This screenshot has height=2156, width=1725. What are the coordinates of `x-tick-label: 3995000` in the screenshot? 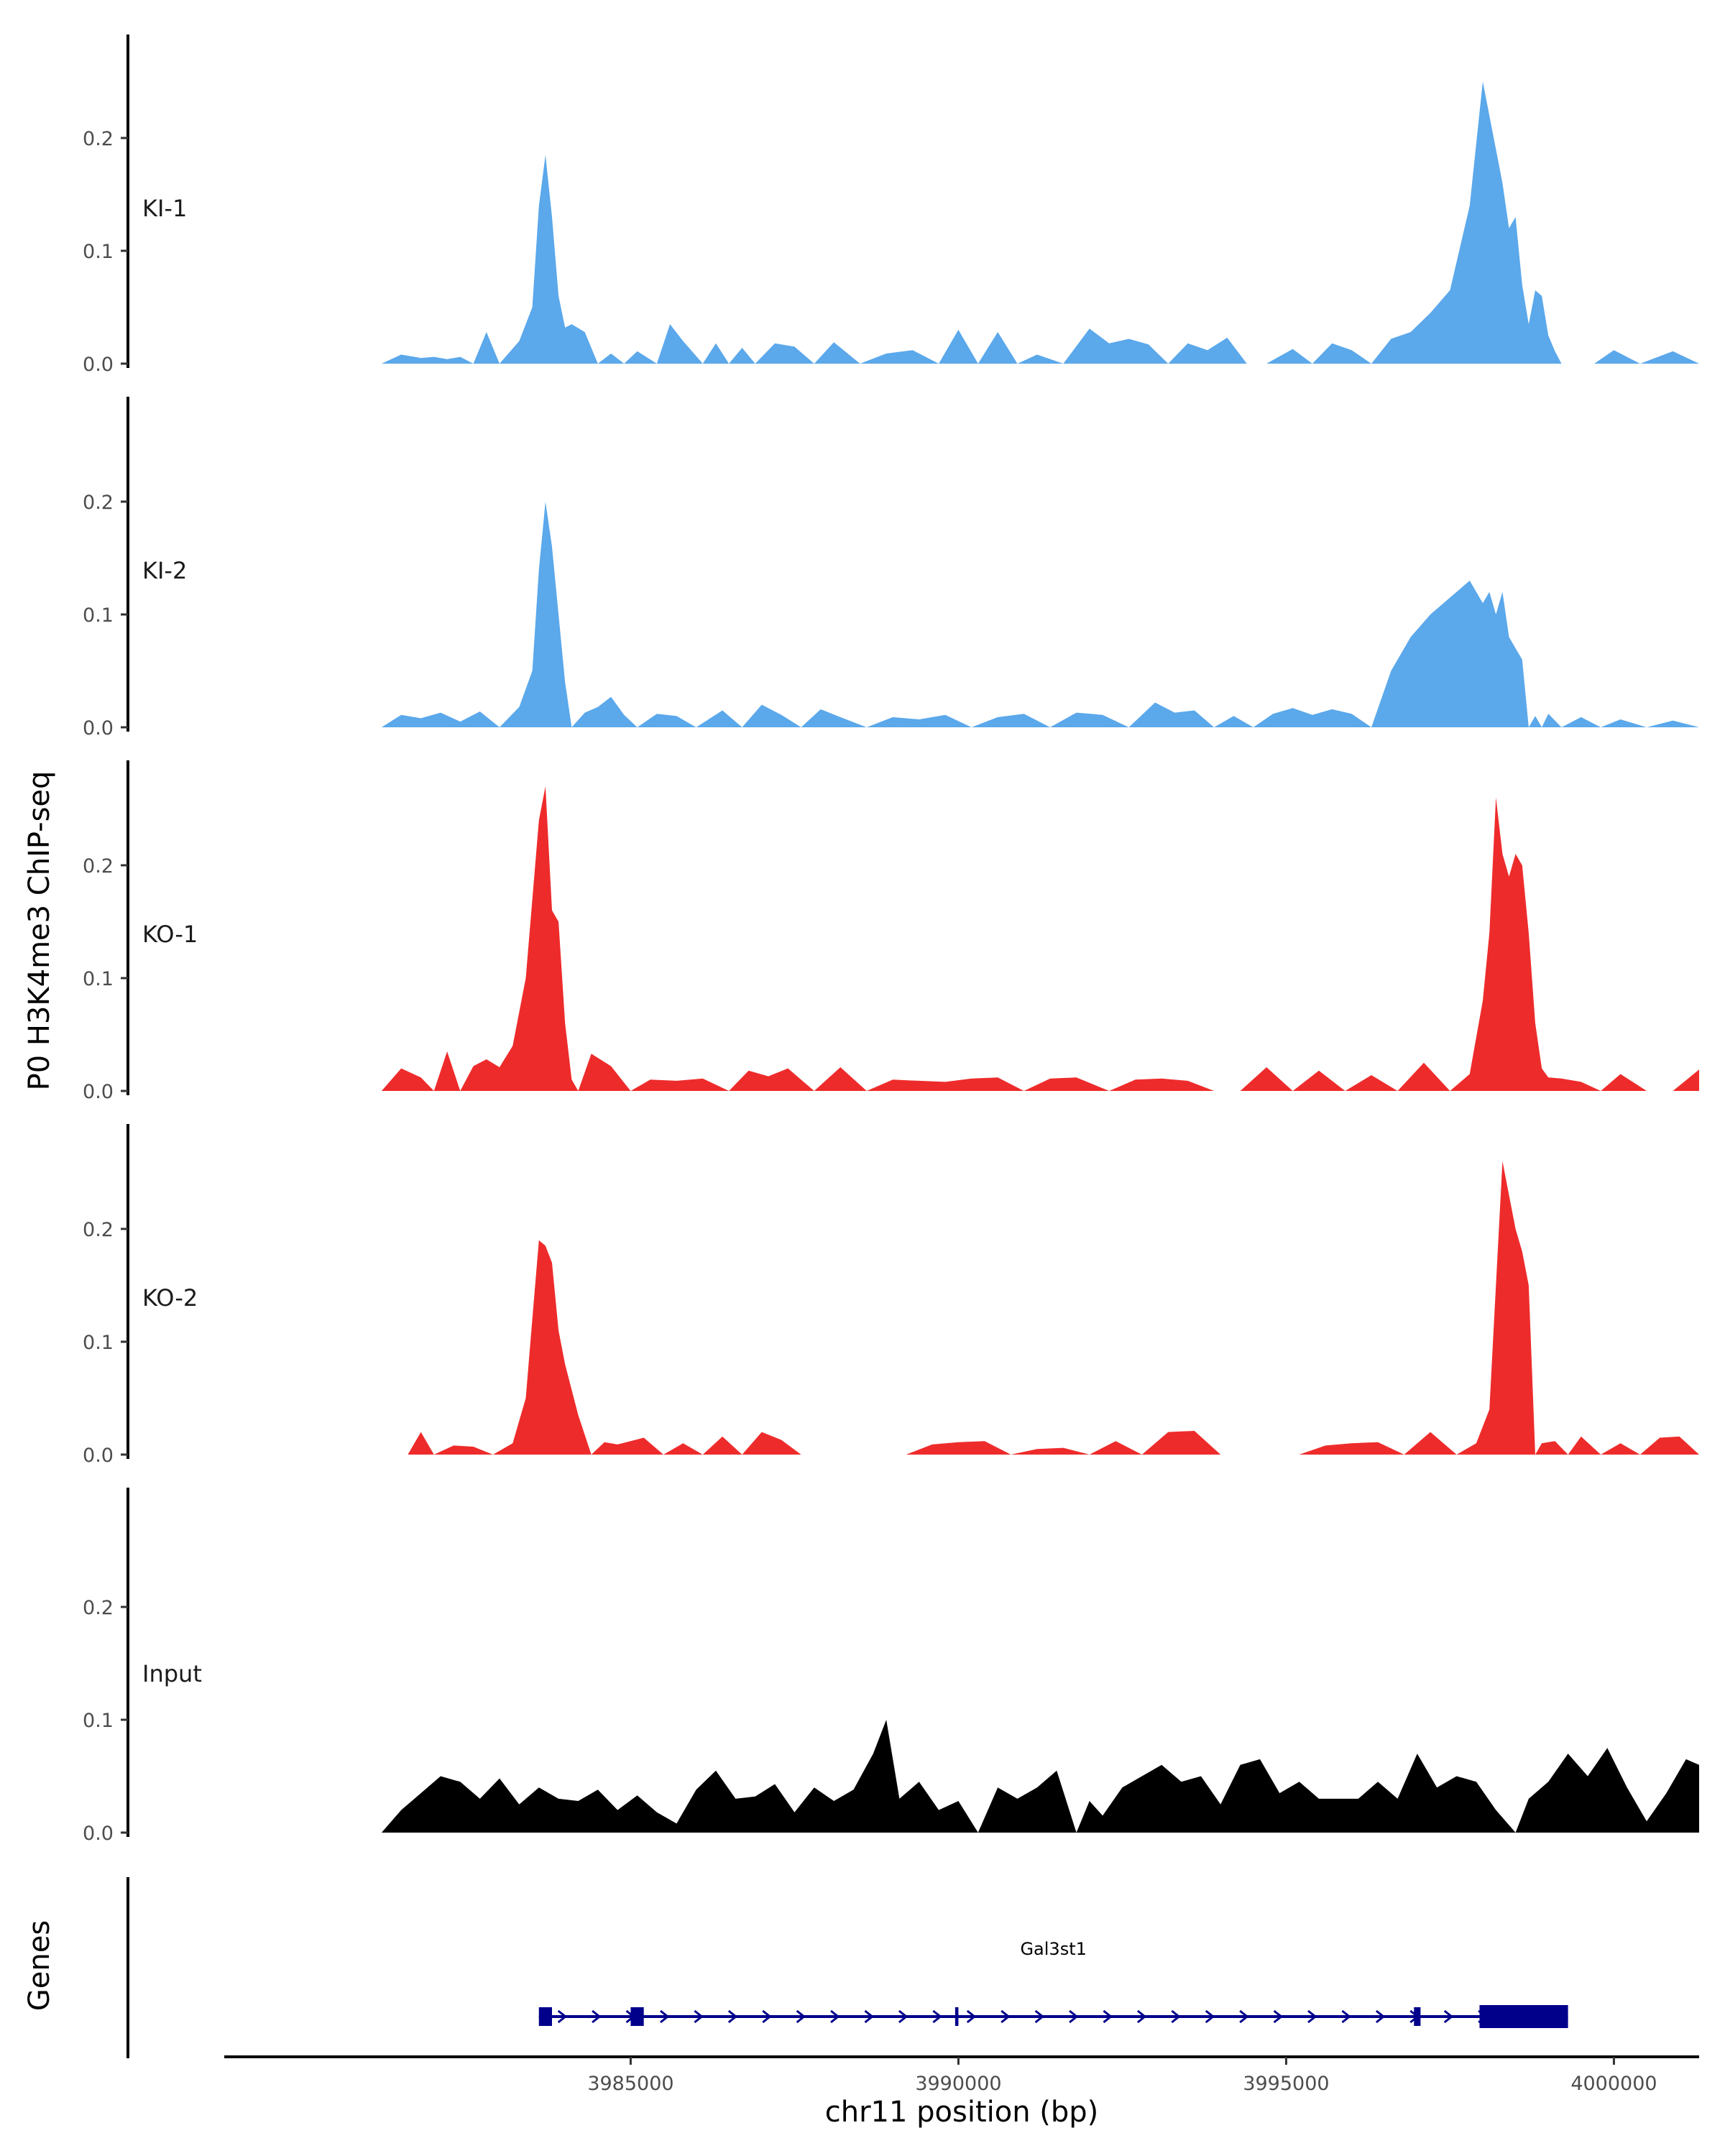 It's located at (1286, 2084).